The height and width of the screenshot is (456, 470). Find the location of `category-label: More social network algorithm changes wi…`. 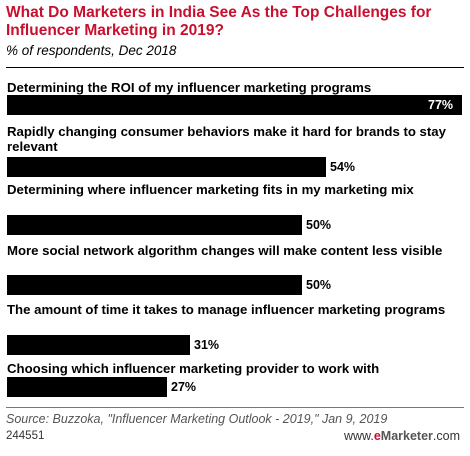

category-label: More social network algorithm changes wi… is located at coordinates (225, 250).